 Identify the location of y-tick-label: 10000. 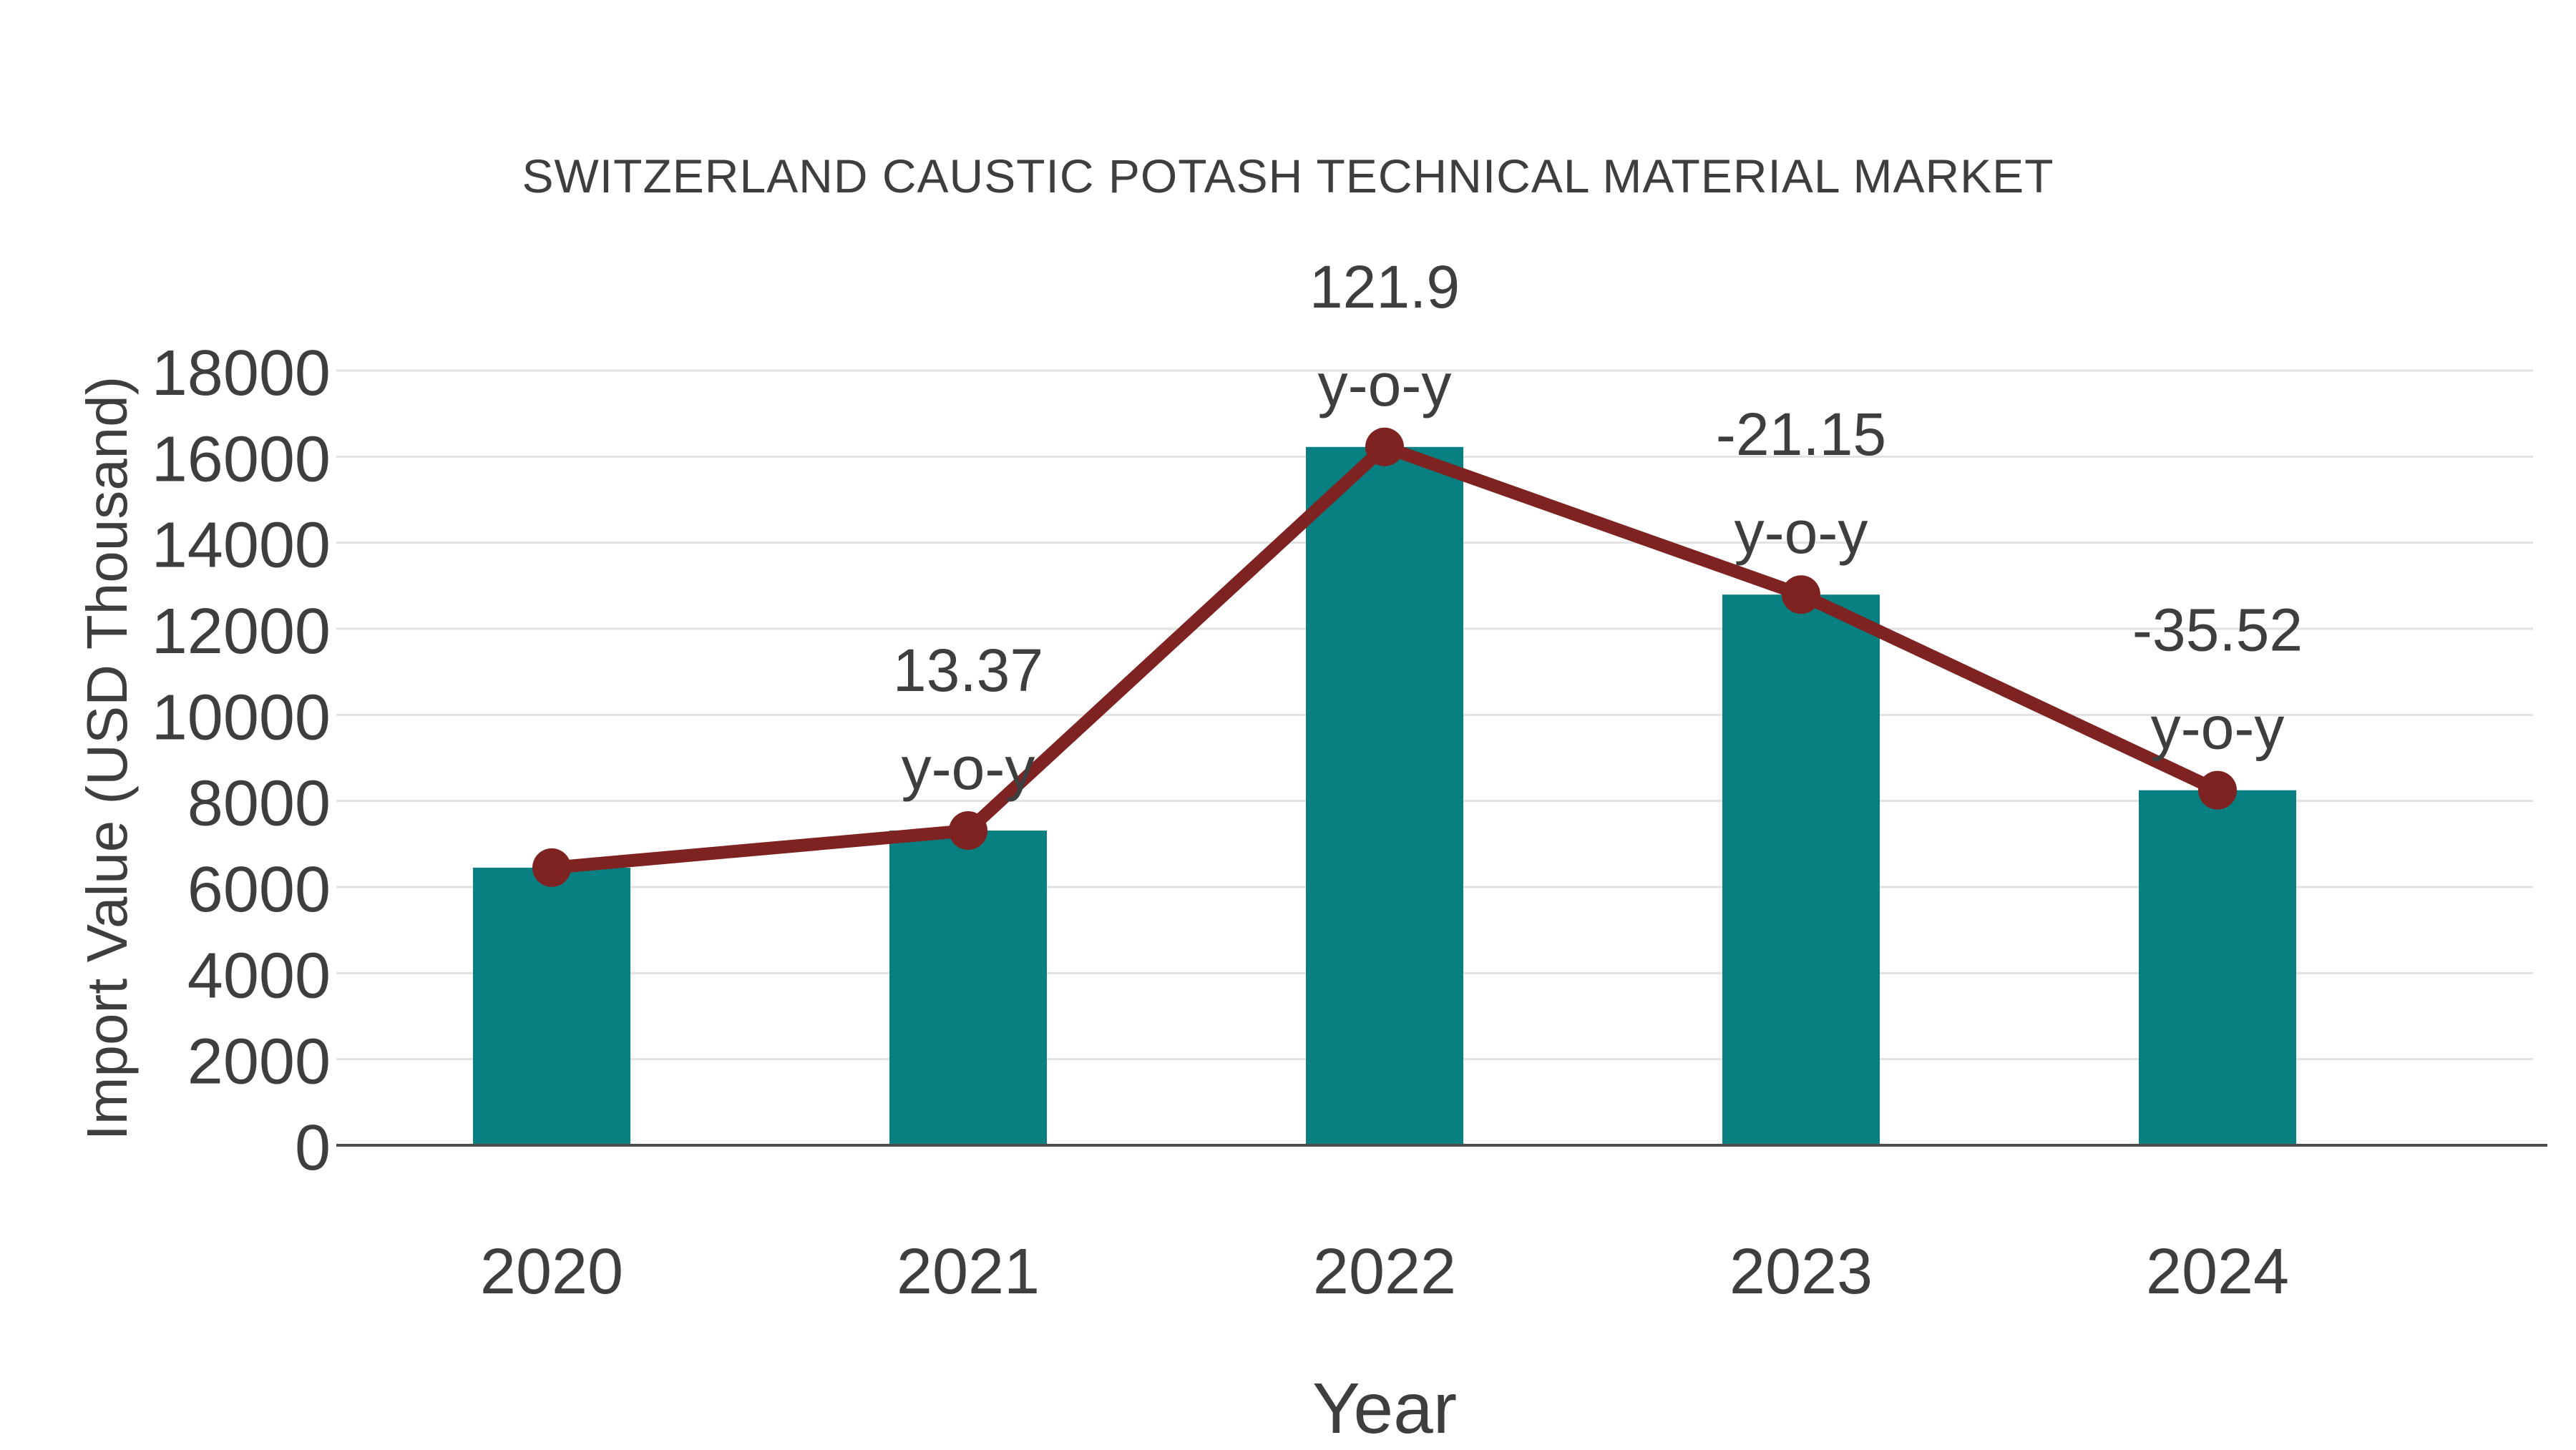
(241, 718).